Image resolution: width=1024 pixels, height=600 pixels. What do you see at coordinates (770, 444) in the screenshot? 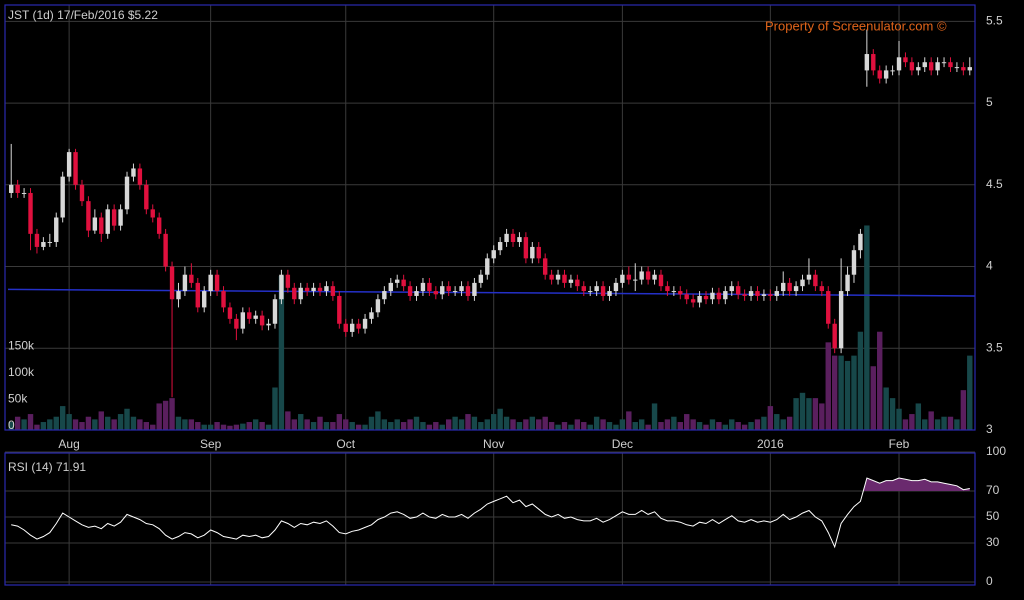
I see `x-tick-label: 2016` at bounding box center [770, 444].